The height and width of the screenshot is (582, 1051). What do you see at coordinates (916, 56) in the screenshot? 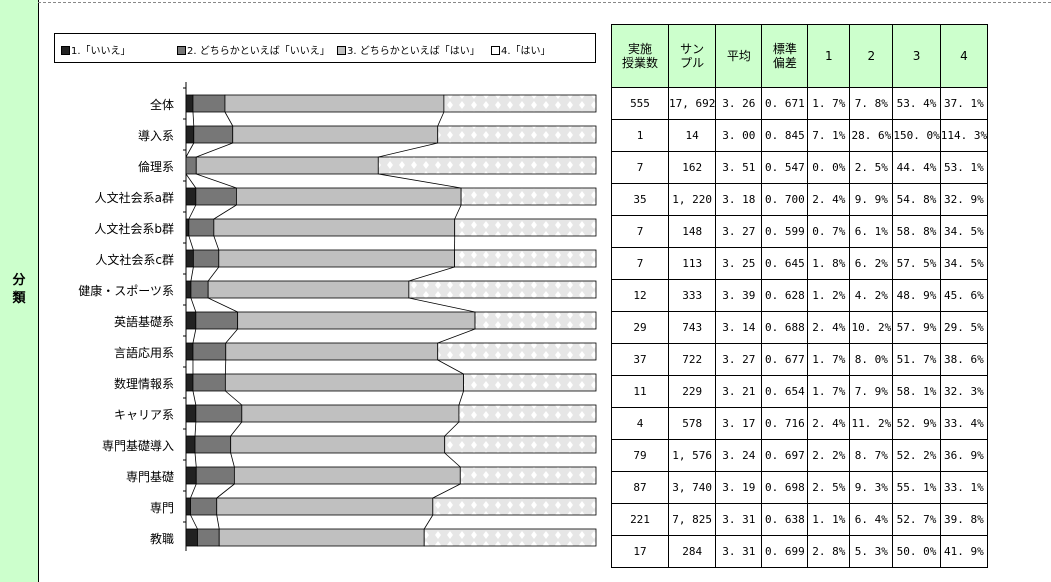
I see `table-header-7: 3` at bounding box center [916, 56].